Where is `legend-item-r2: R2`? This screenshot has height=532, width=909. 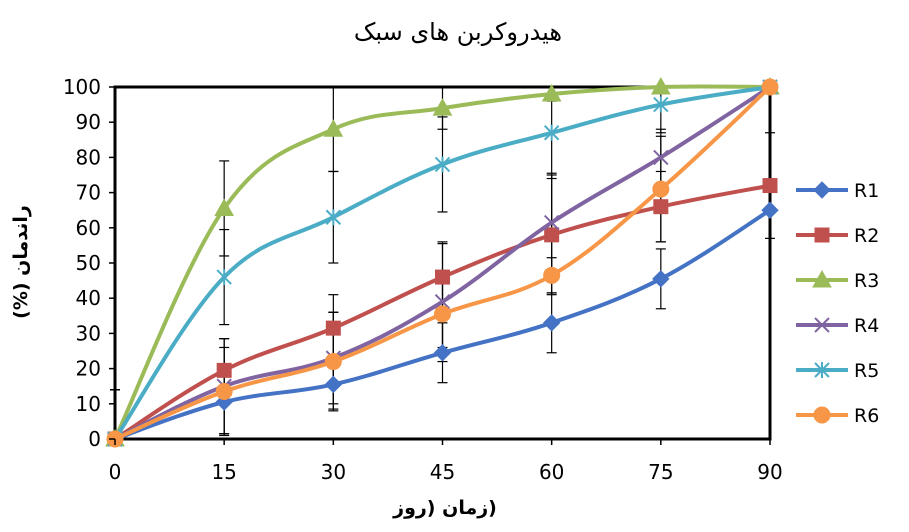 legend-item-r2: R2 is located at coordinates (837, 236).